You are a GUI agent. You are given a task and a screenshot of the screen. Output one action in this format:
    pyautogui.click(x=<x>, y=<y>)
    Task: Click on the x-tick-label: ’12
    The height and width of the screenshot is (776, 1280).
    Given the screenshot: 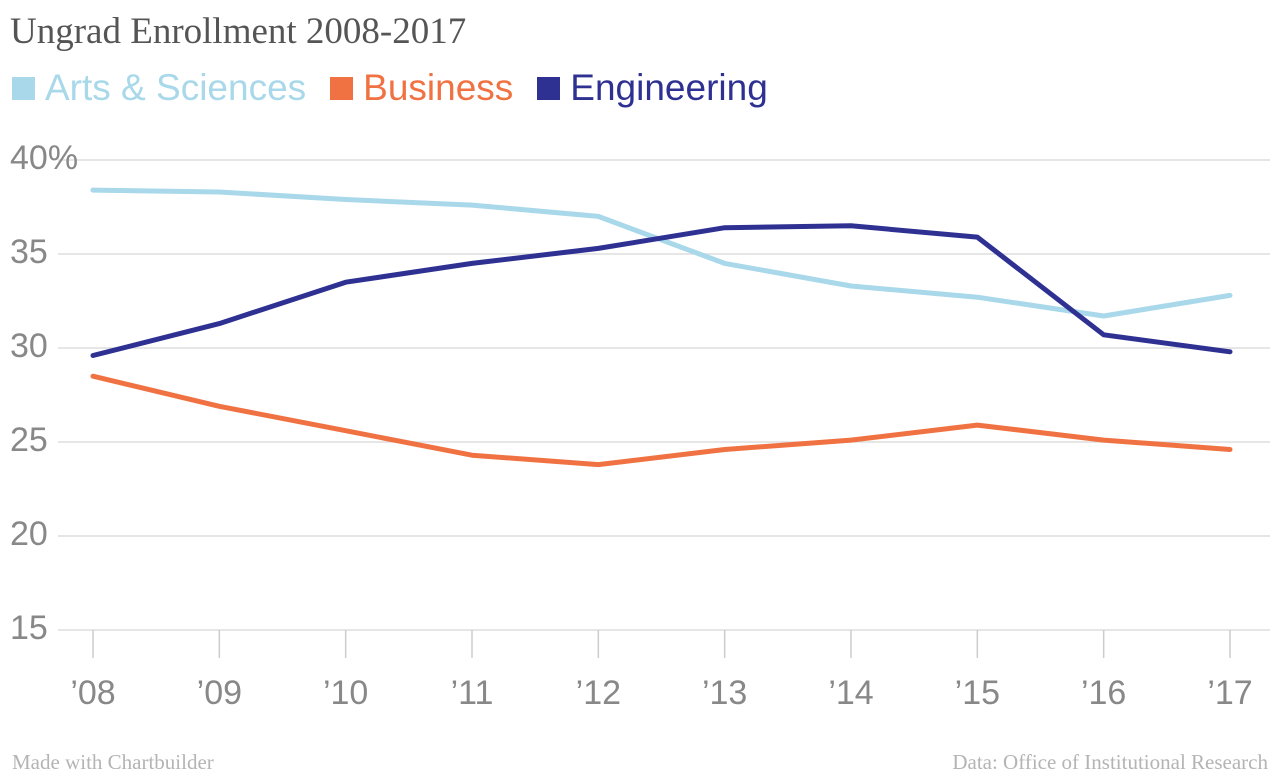 What is the action you would take?
    pyautogui.click(x=598, y=693)
    